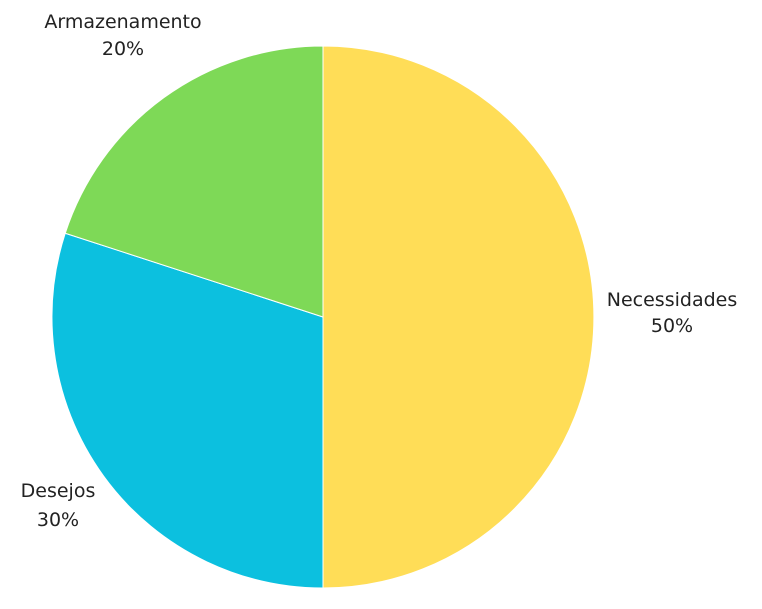 The height and width of the screenshot is (609, 762). Describe the element at coordinates (123, 49) in the screenshot. I see `slice-value-armazenamento: 20%` at that location.